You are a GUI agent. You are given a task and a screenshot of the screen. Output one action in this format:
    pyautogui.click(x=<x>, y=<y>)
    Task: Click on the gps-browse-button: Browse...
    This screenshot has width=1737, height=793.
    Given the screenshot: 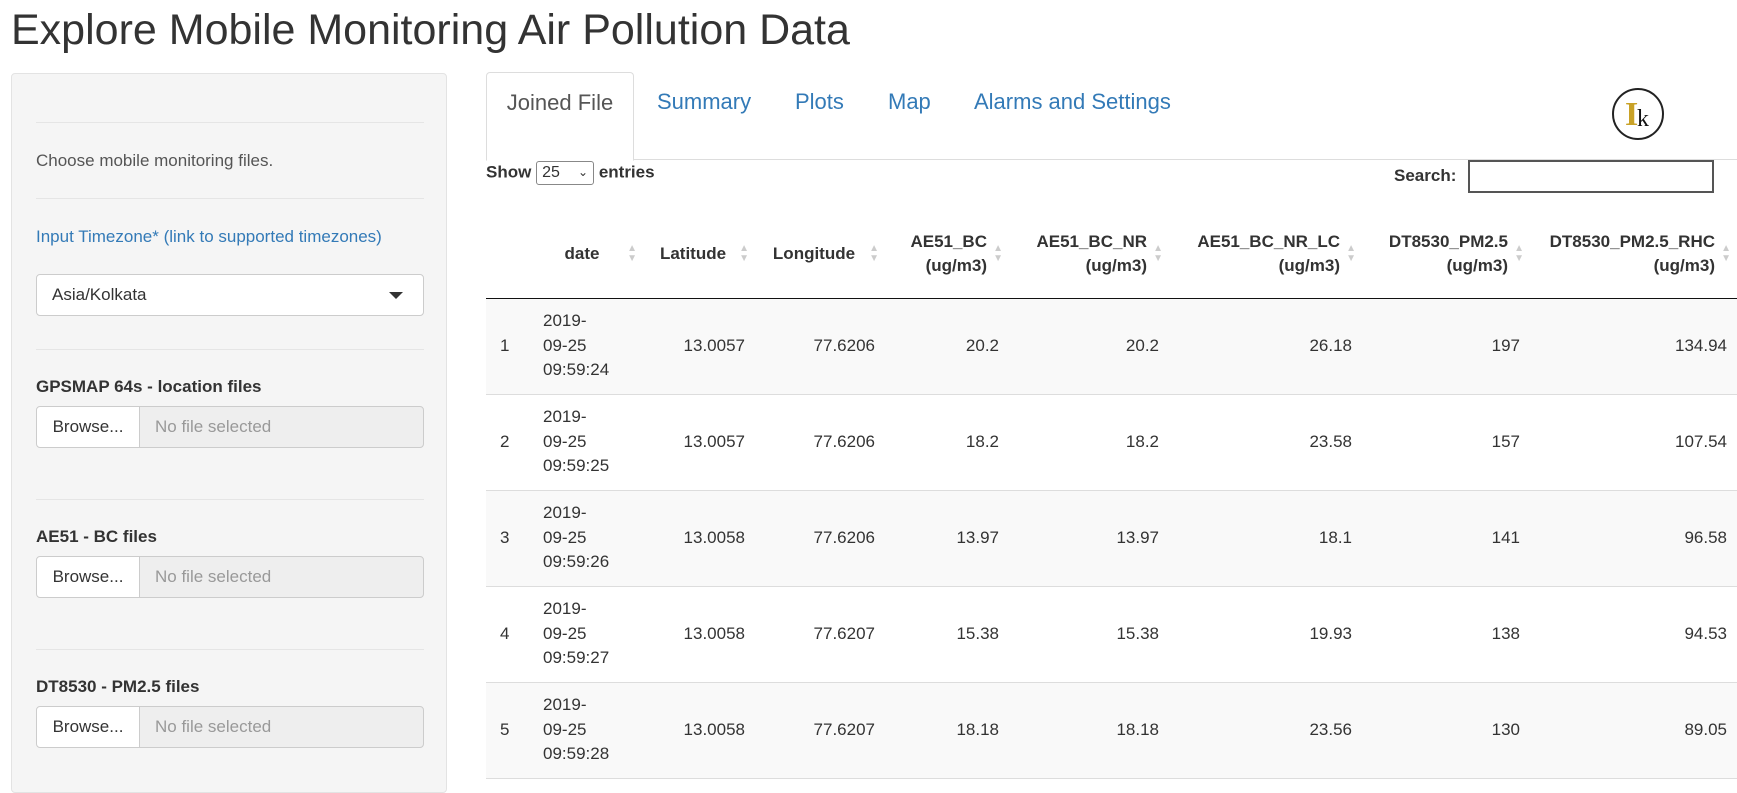 What is the action you would take?
    pyautogui.click(x=88, y=427)
    